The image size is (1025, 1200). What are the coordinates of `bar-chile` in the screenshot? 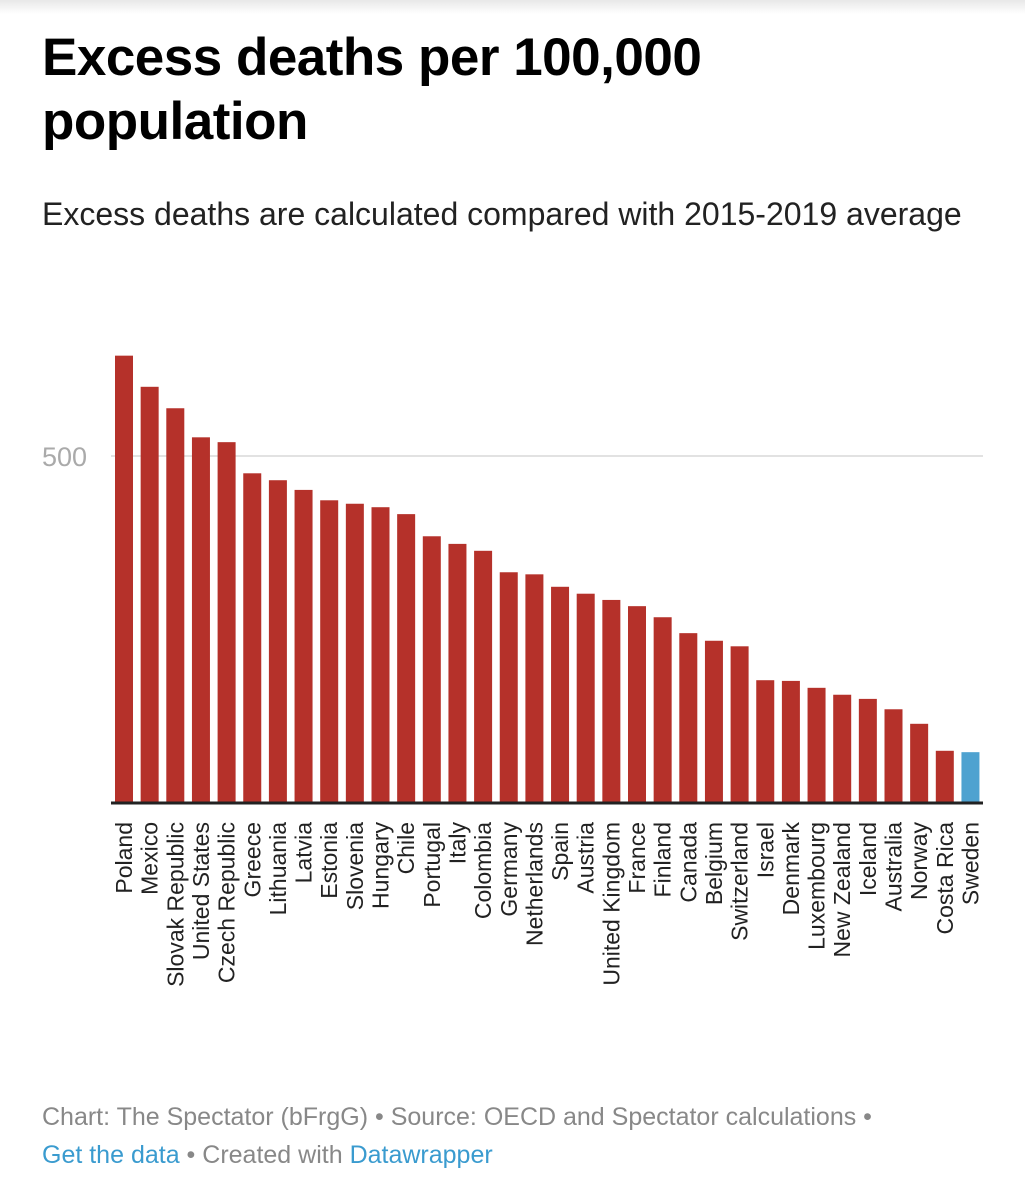 It's located at (406, 658).